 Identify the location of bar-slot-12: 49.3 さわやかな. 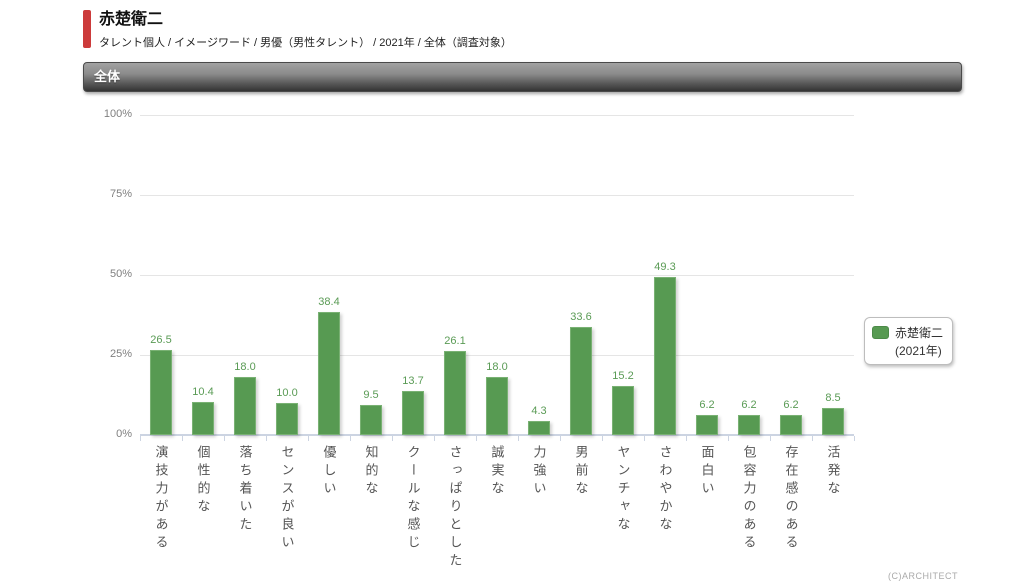
(665, 325).